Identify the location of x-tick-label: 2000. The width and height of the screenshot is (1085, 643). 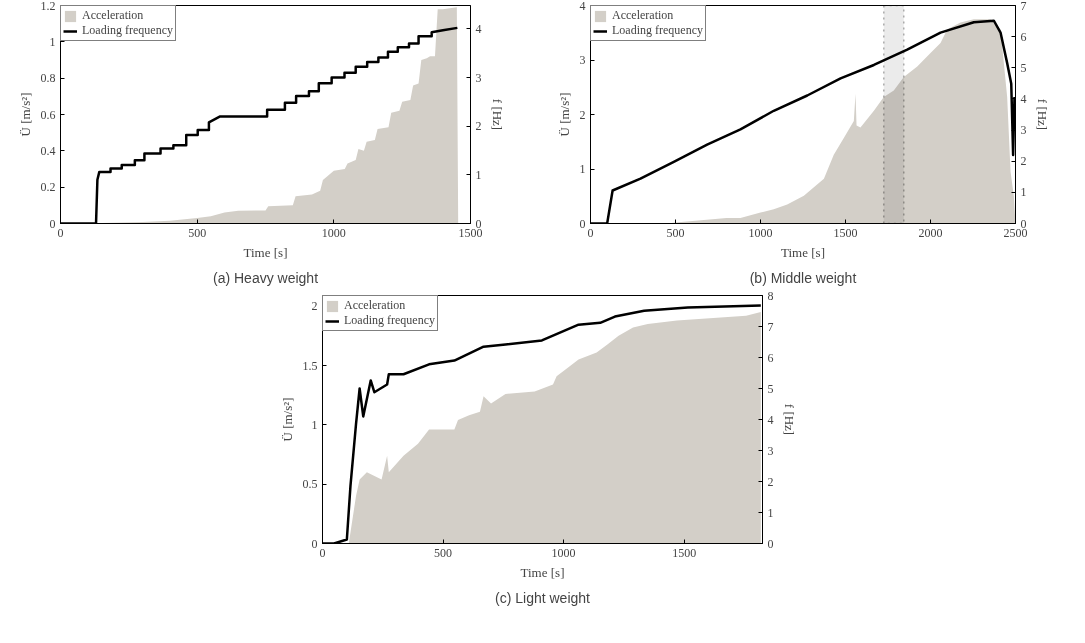
(930, 232).